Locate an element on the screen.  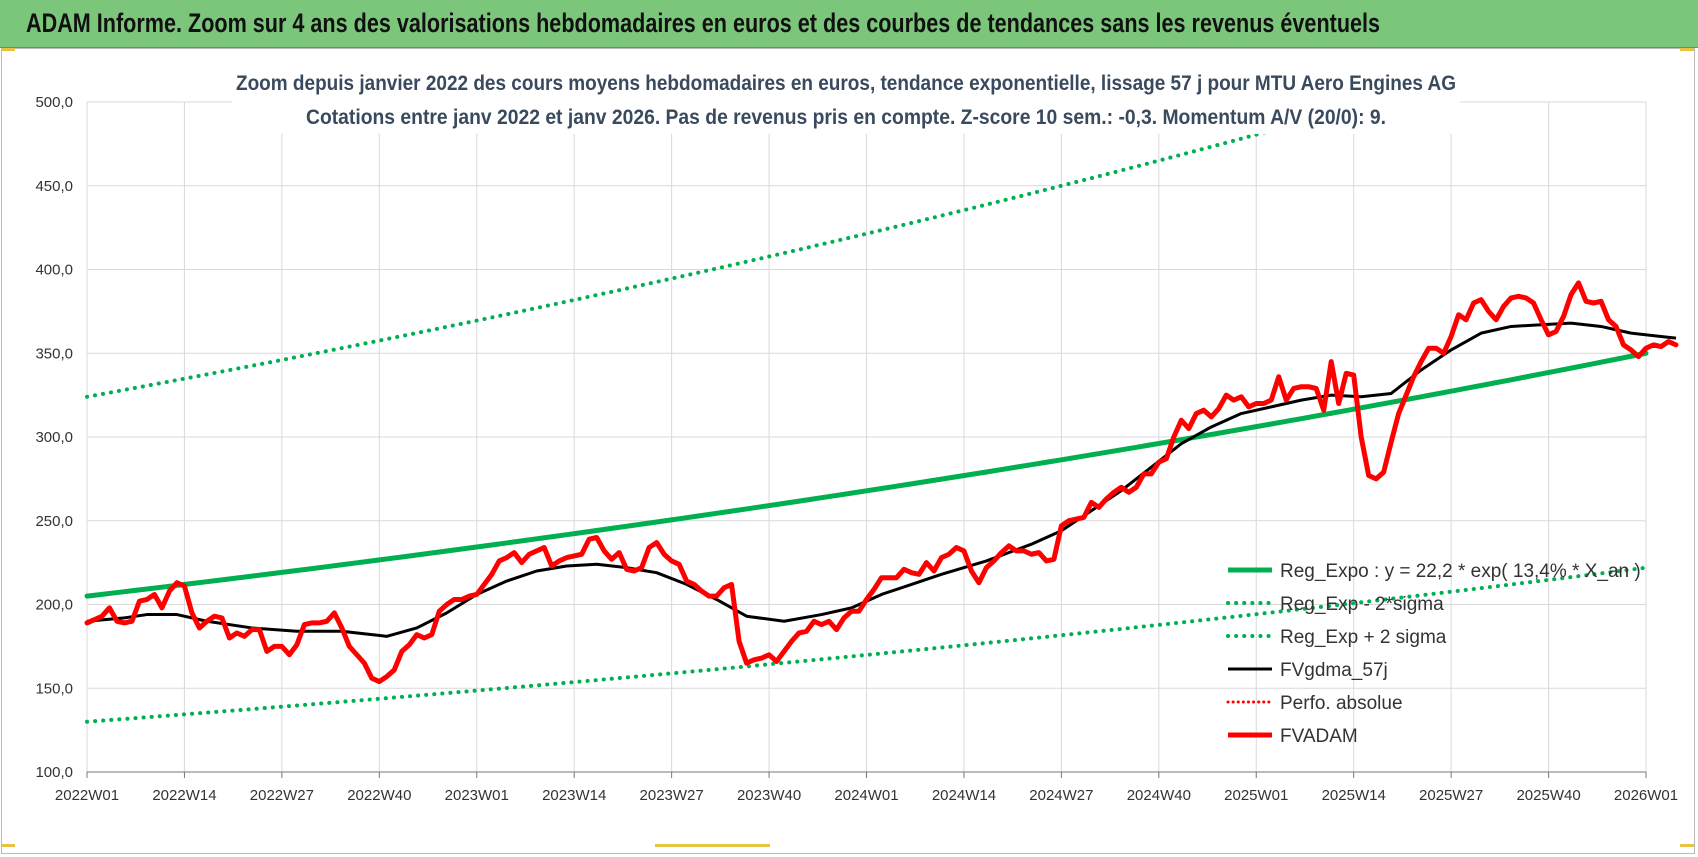
legend-label: Reg_Exp + 2 sigma is located at coordinates (1363, 637).